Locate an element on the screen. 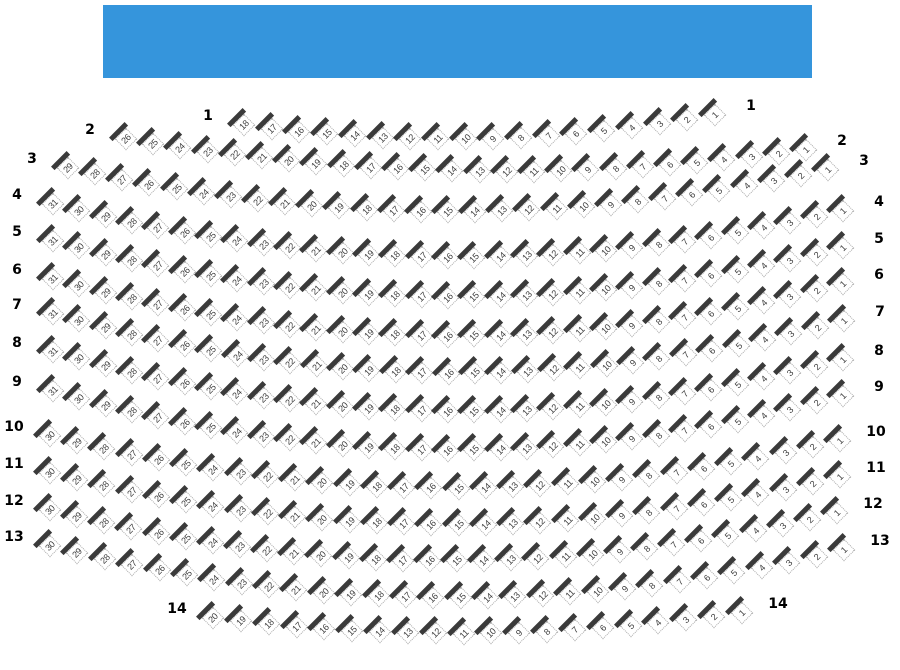  seat: 23 is located at coordinates (263, 245).